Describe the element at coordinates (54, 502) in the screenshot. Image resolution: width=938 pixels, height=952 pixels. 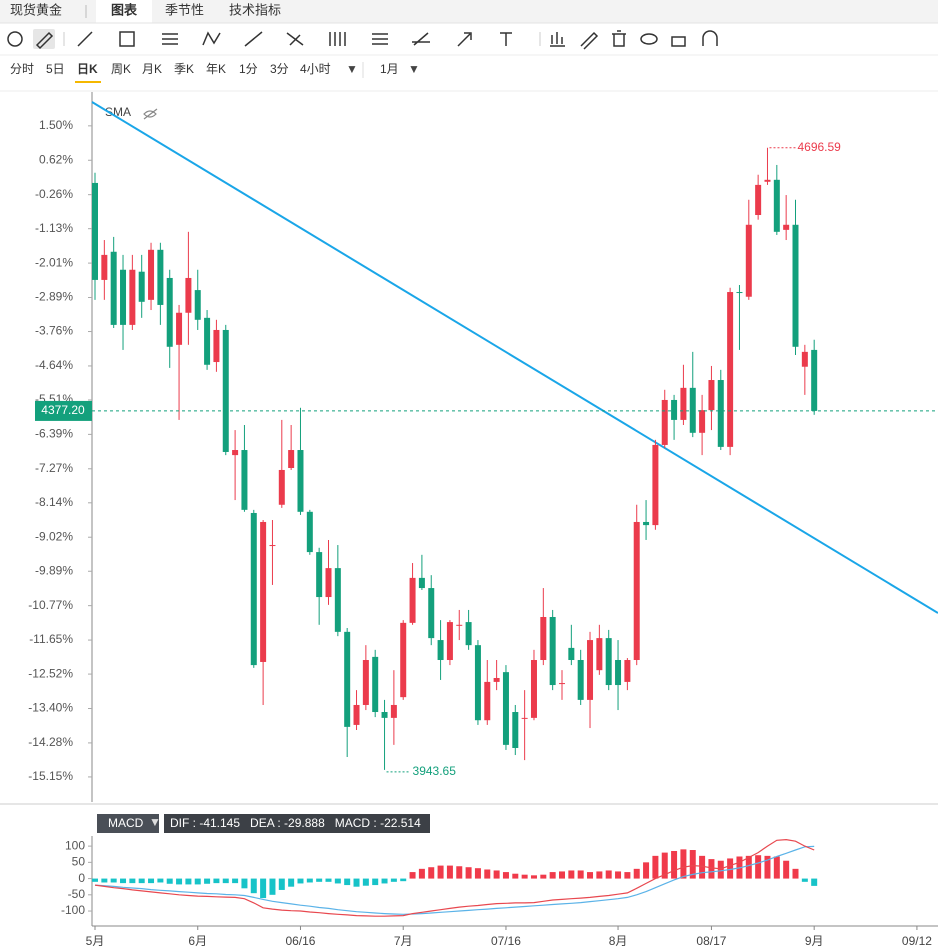
I see `y-tick-label: -8.14%` at that location.